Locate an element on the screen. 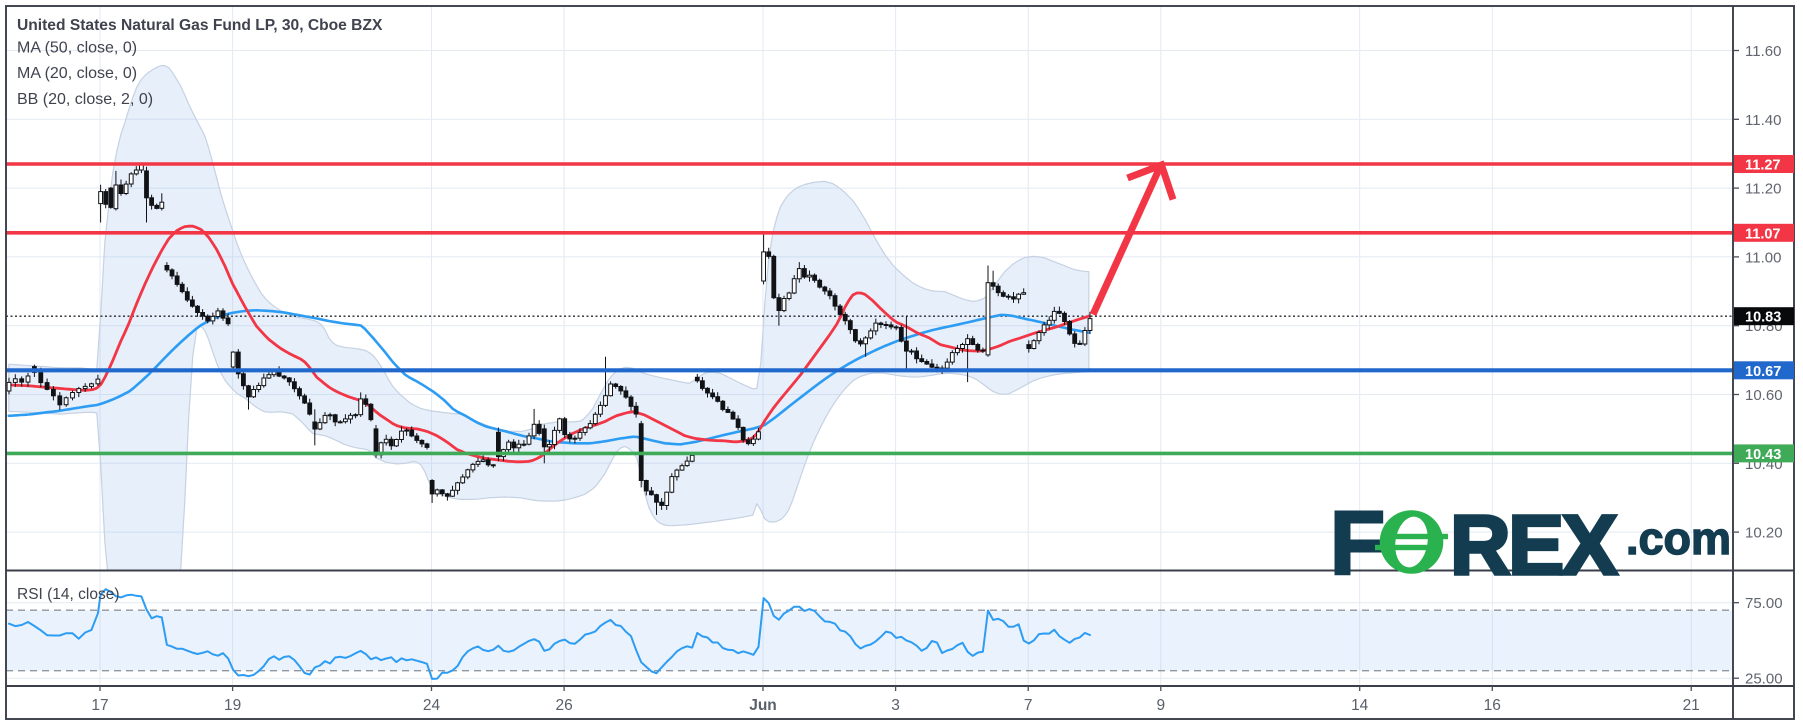  svg-text: MA (50, close, 0) is located at coordinates (77, 48).